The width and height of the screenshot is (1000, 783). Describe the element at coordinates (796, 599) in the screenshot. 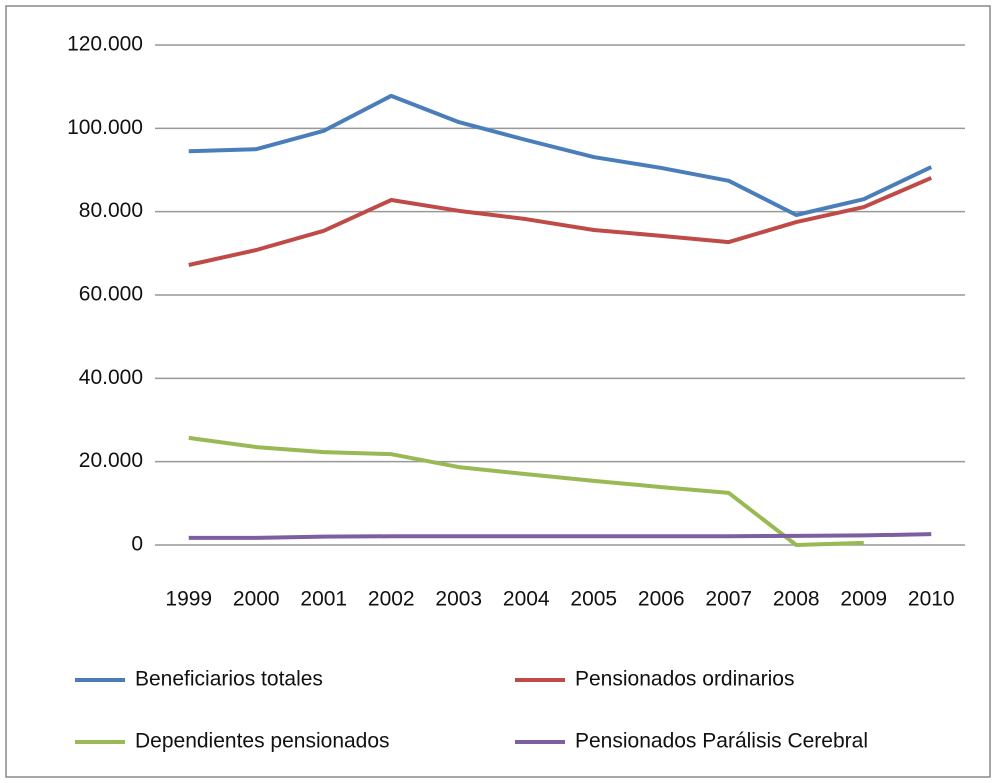

I see `x-tick-label: 2008` at that location.